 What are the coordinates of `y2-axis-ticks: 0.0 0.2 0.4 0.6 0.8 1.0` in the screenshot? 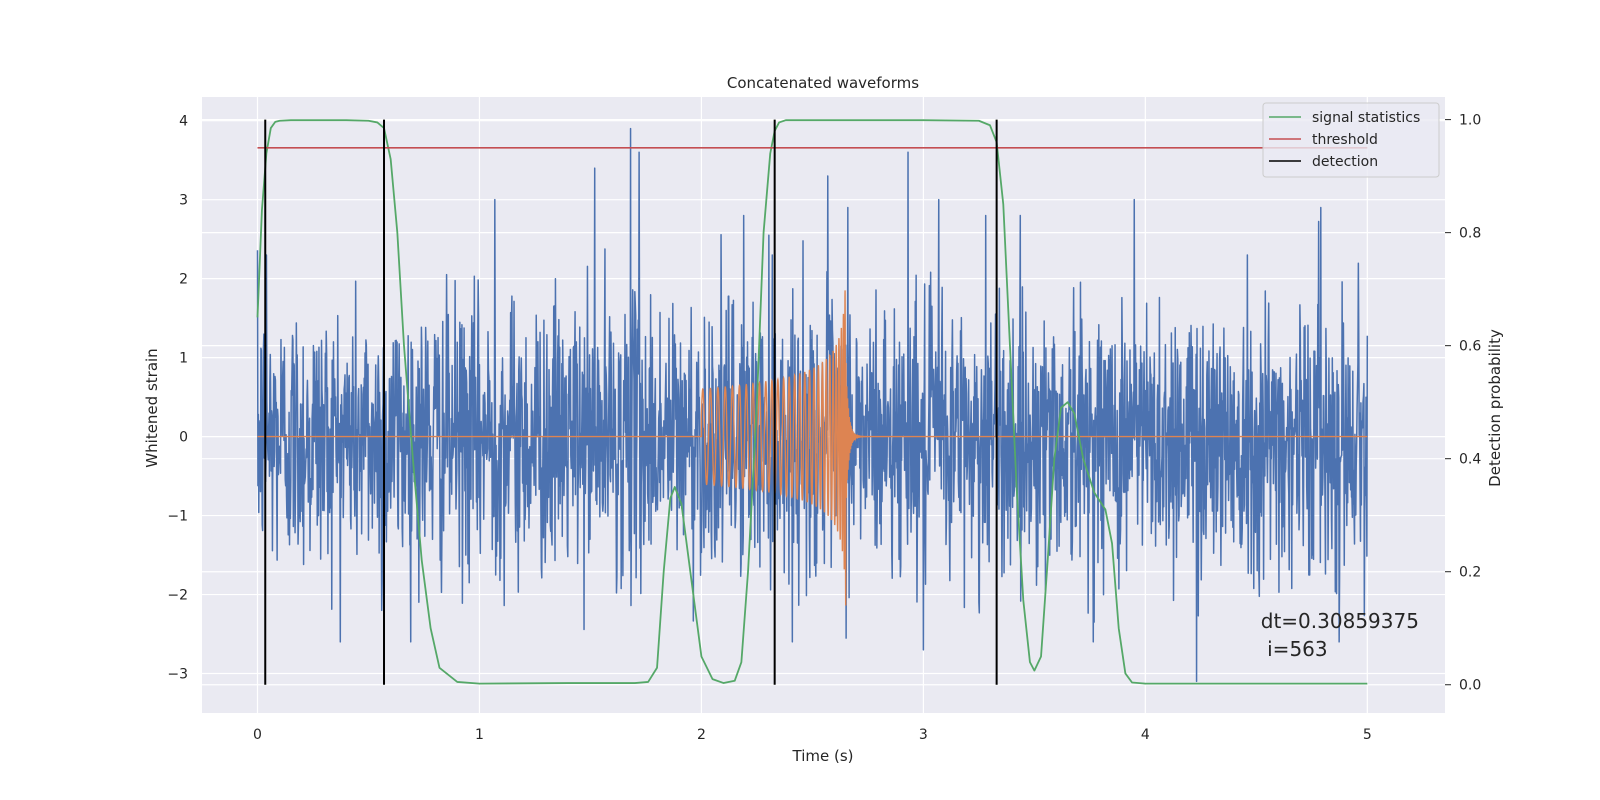 It's located at (1463, 403).